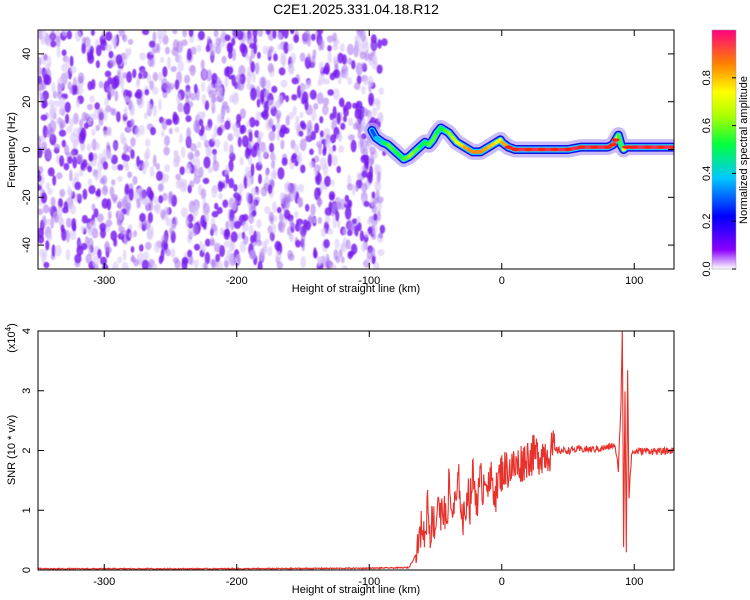 The image size is (750, 600). What do you see at coordinates (11, 338) in the screenshot?
I see `y-multiplier: (x104)` at bounding box center [11, 338].